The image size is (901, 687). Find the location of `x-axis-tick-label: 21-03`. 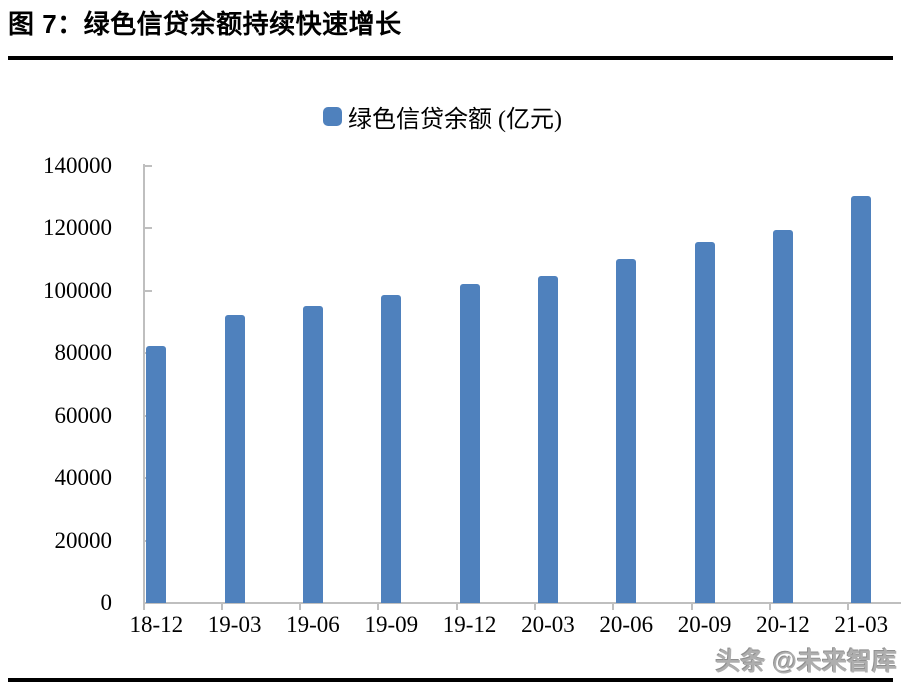

x-axis-tick-label: 21-03 is located at coordinates (861, 624).